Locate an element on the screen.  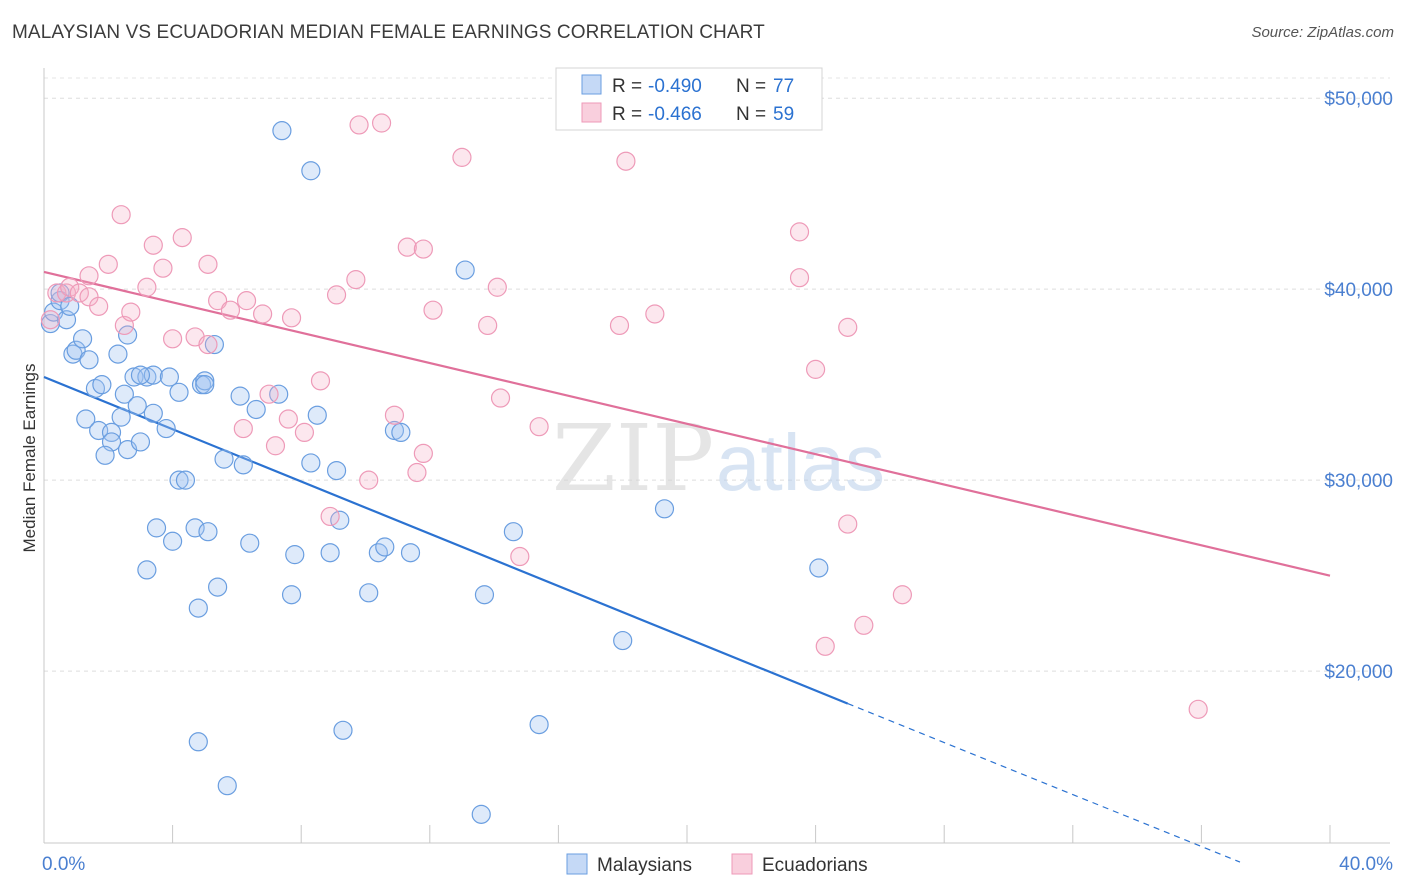
source-label: Source: ZipAtlas.com is located at coordinates (1322, 32).